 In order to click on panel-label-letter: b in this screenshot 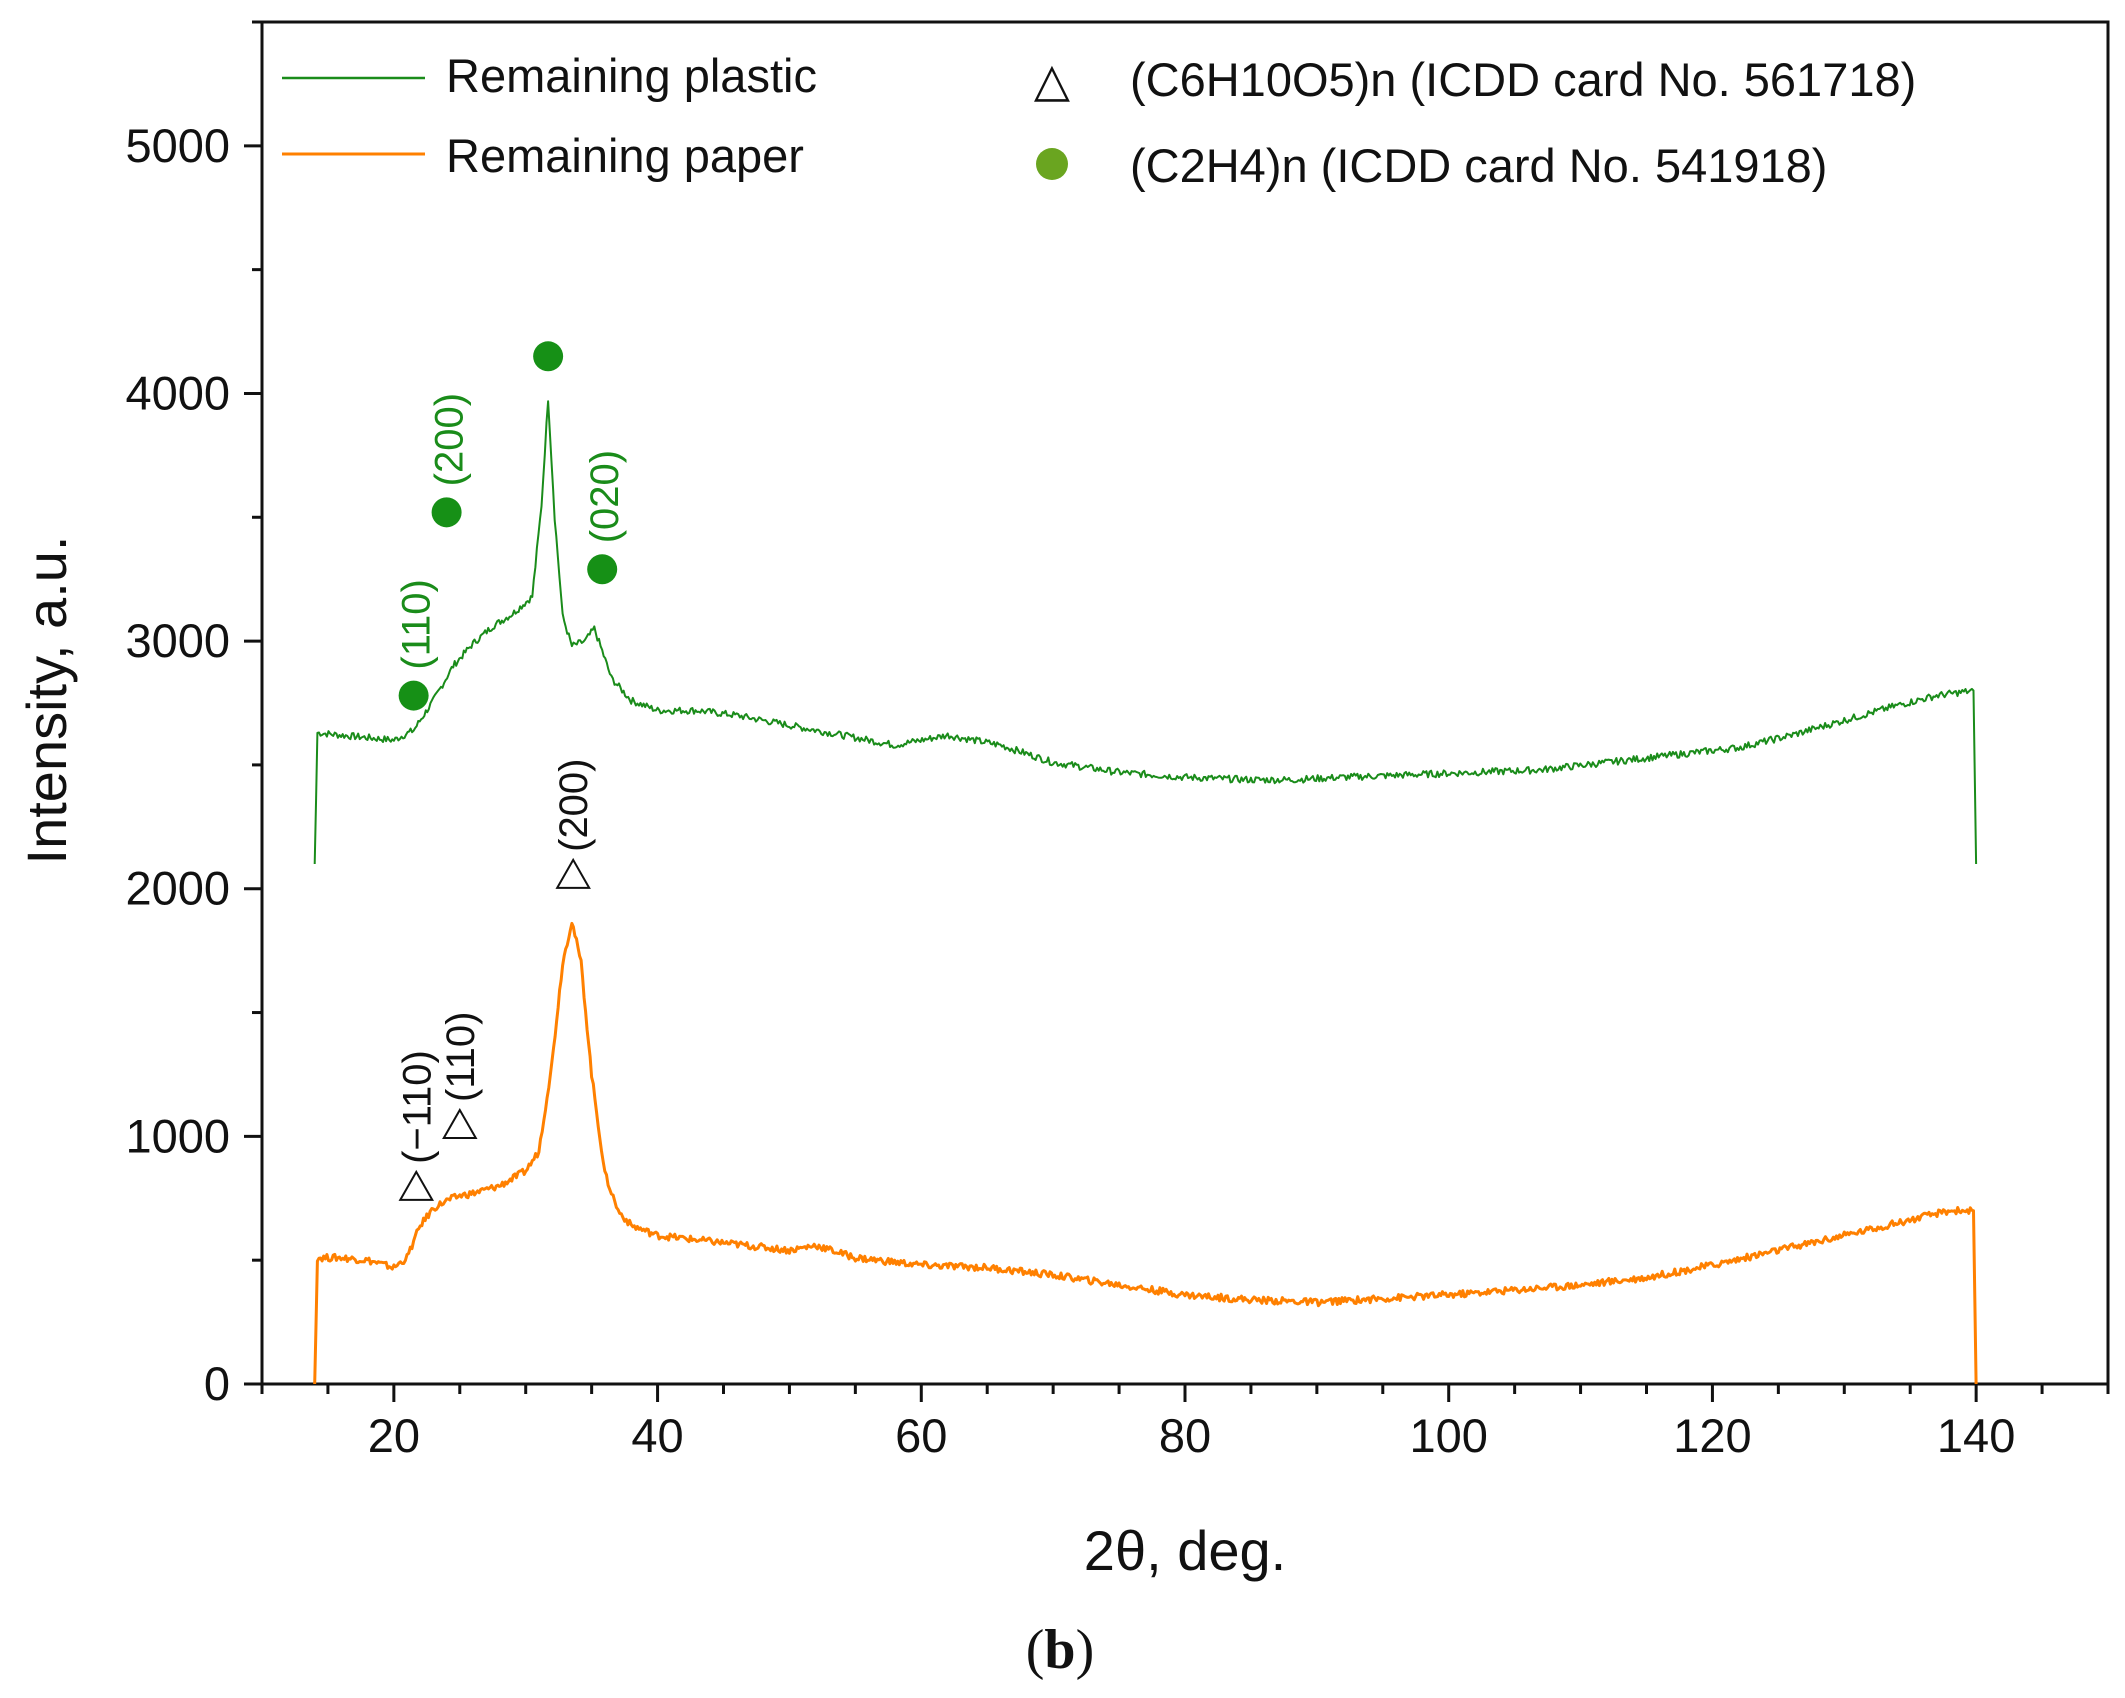, I will do `click(1059, 1650)`.